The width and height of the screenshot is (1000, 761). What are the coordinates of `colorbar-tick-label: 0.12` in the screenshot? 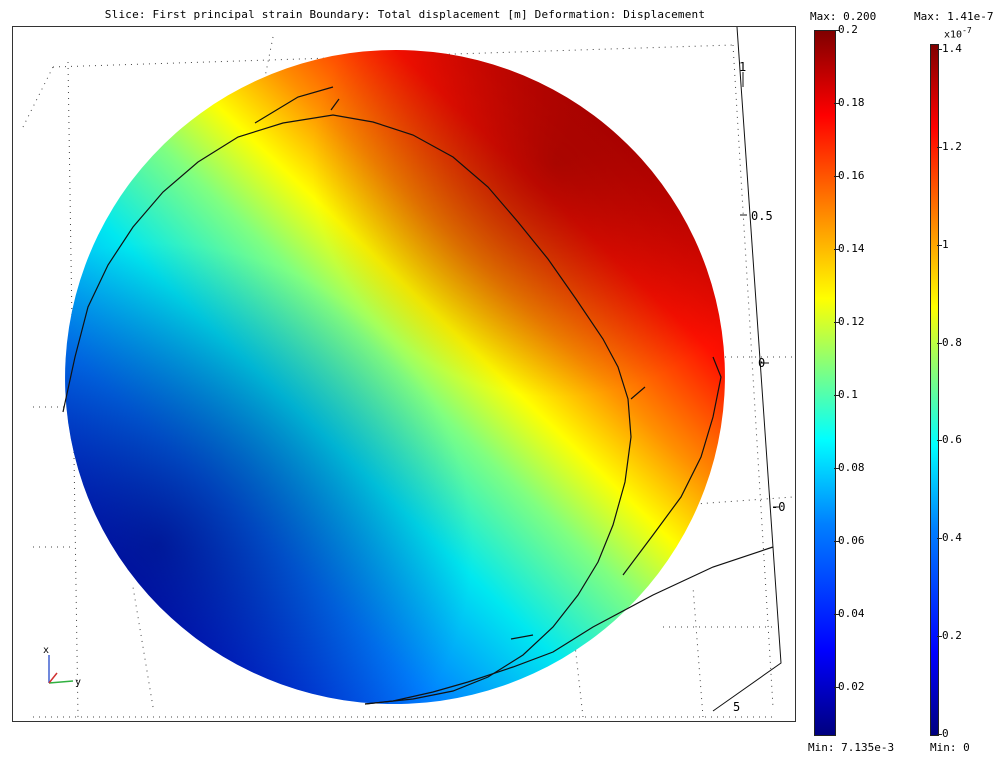 It's located at (851, 322).